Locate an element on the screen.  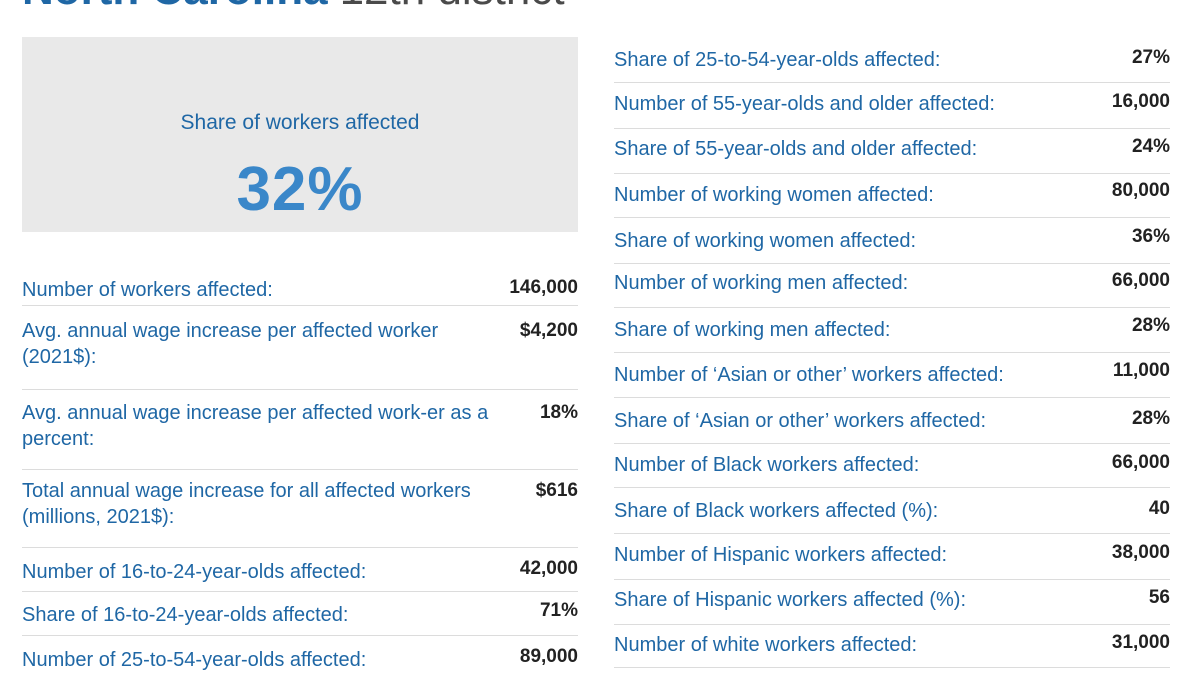
row-label: Share of working women affected: is located at coordinates (765, 241).